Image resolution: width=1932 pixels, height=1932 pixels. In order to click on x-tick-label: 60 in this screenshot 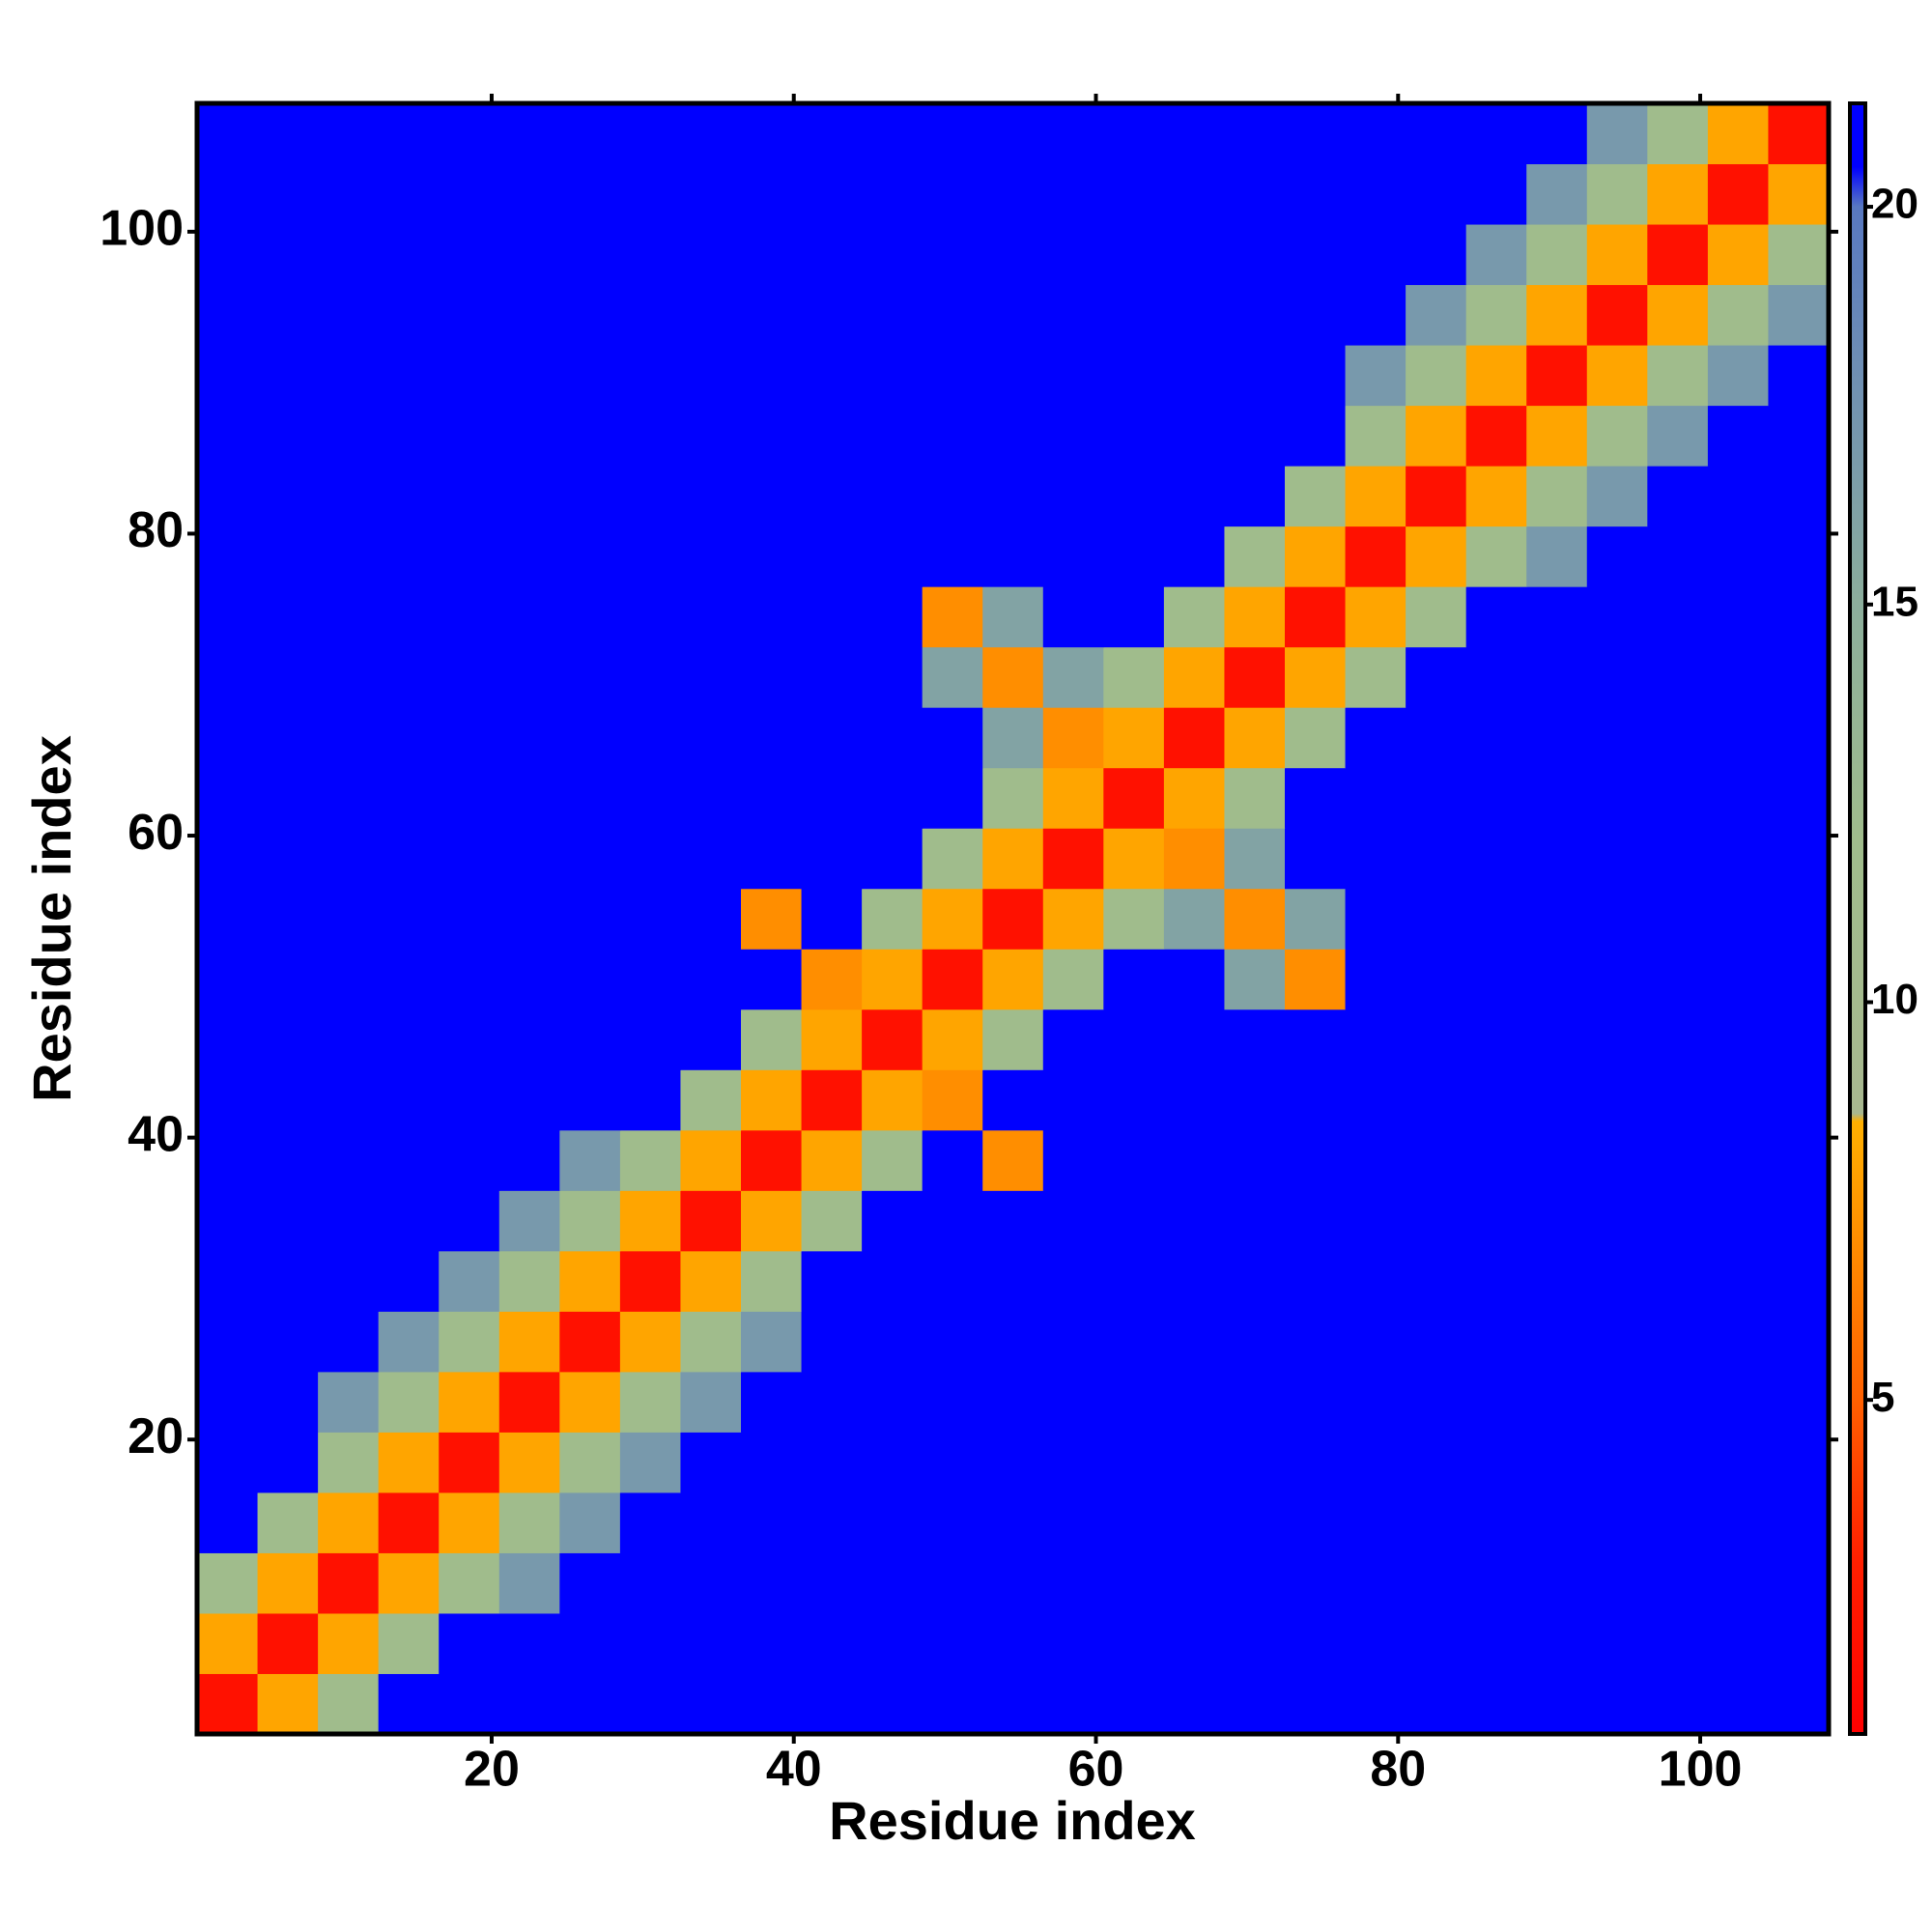, I will do `click(1096, 1770)`.